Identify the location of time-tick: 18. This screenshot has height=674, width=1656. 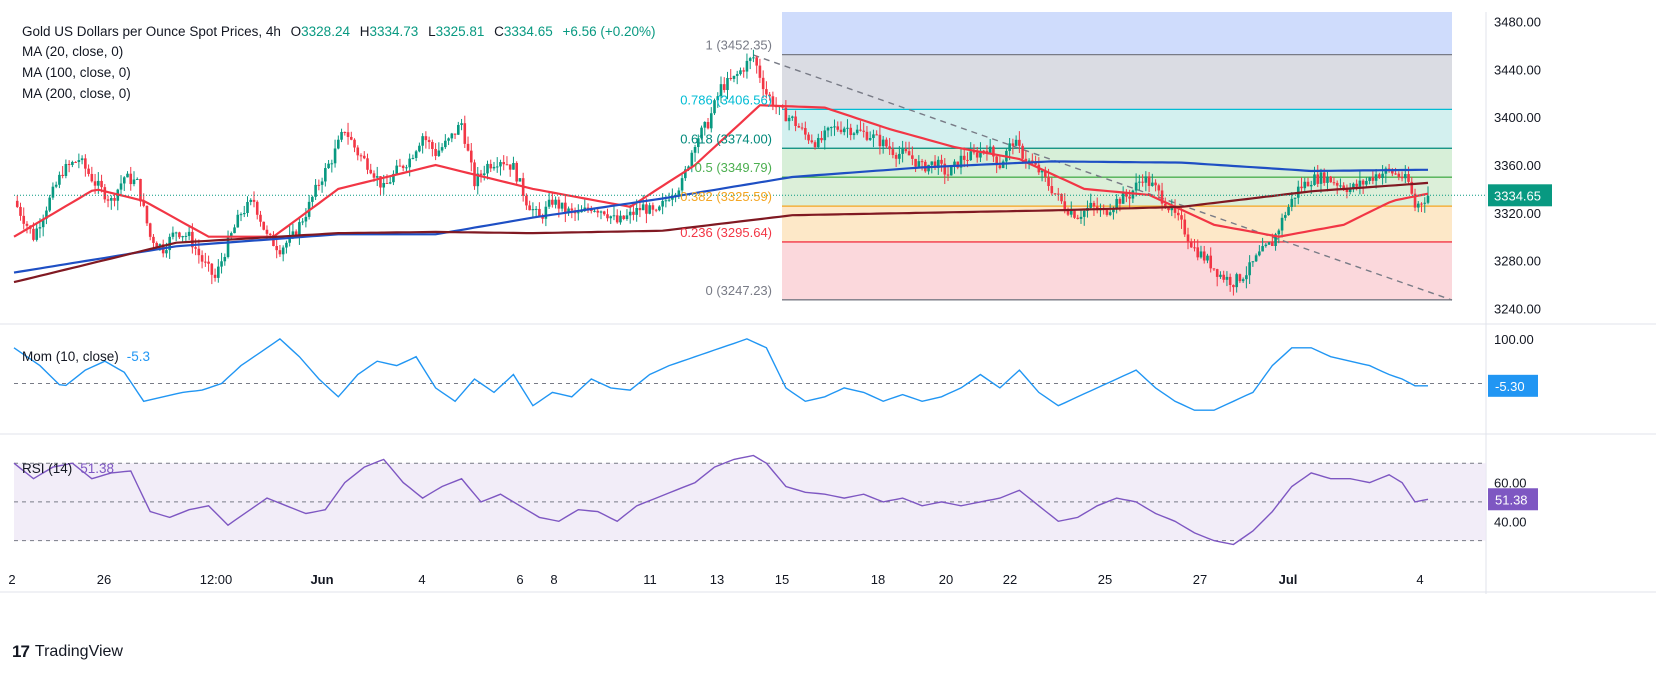
(878, 579).